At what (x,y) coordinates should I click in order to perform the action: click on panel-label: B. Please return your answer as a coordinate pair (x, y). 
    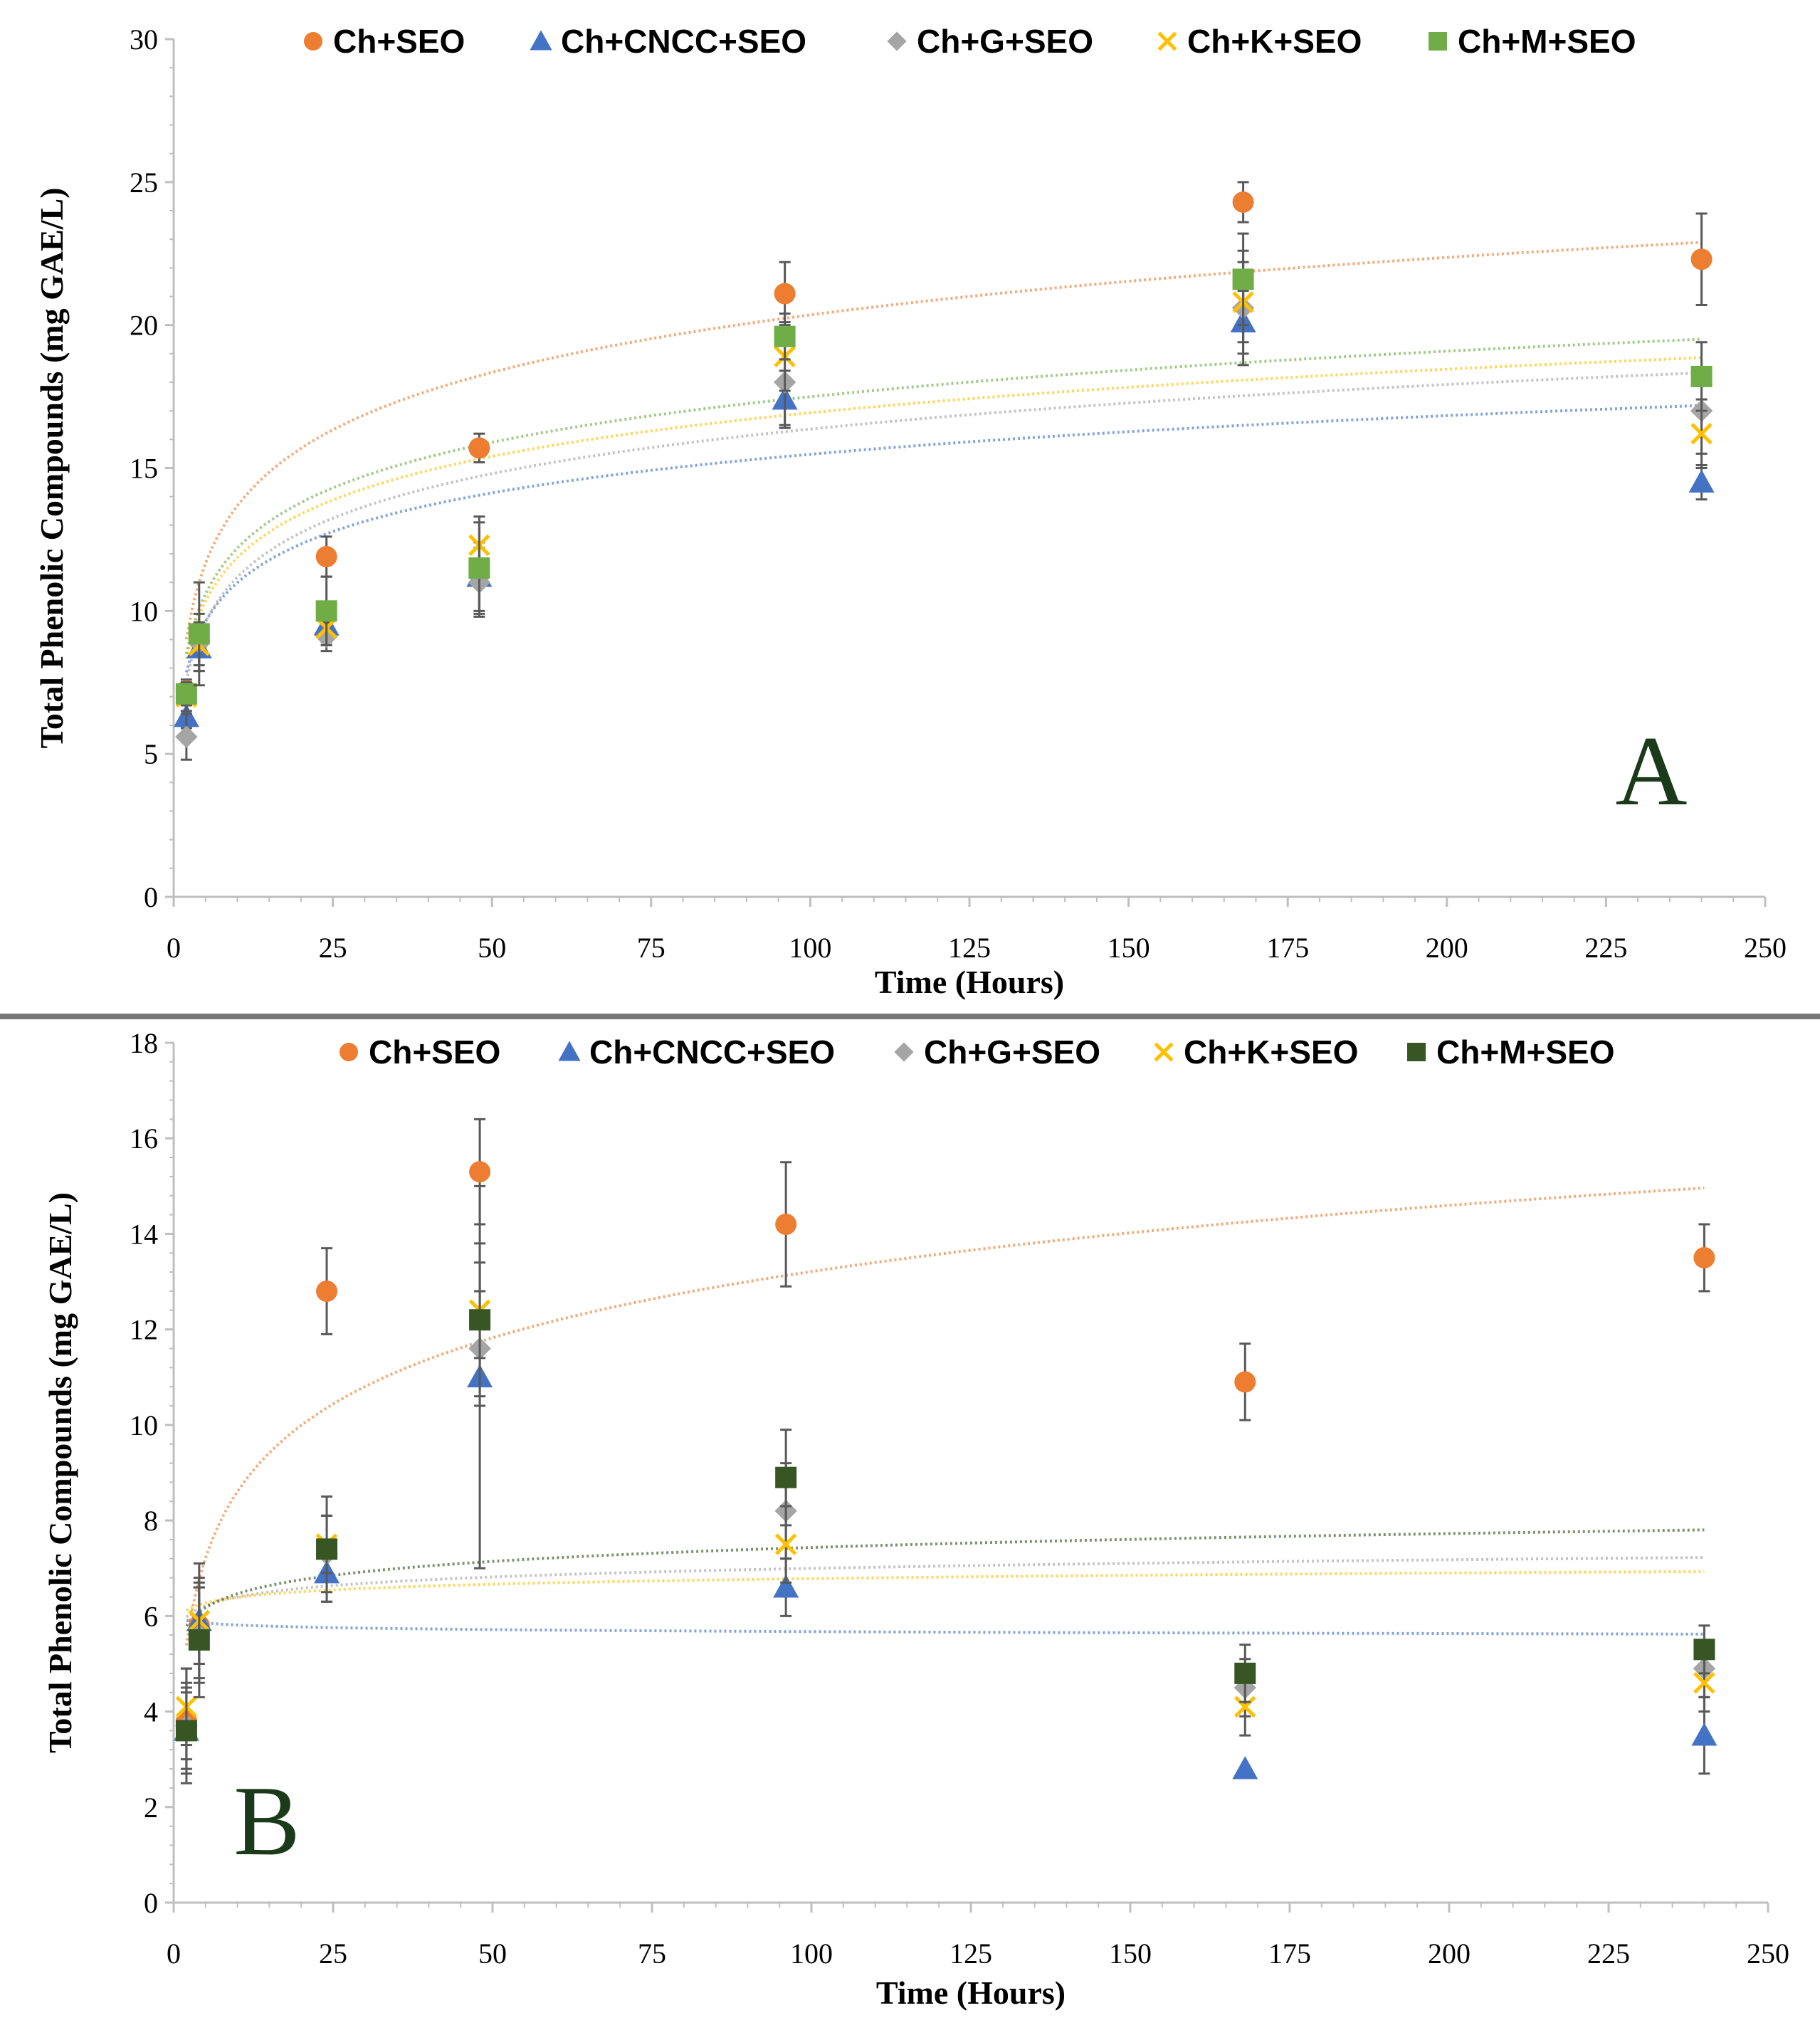
    Looking at the image, I should click on (266, 1821).